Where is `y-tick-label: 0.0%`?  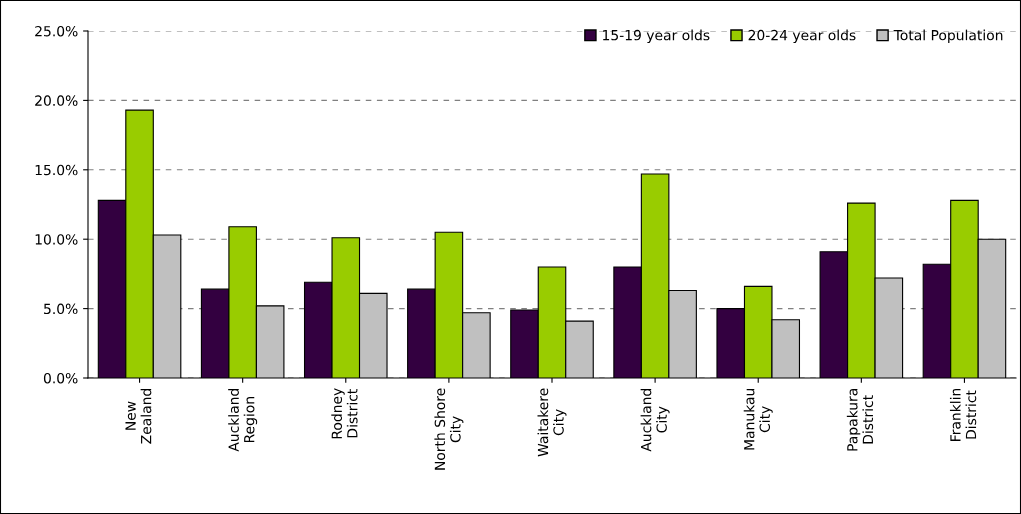 y-tick-label: 0.0% is located at coordinates (60, 378).